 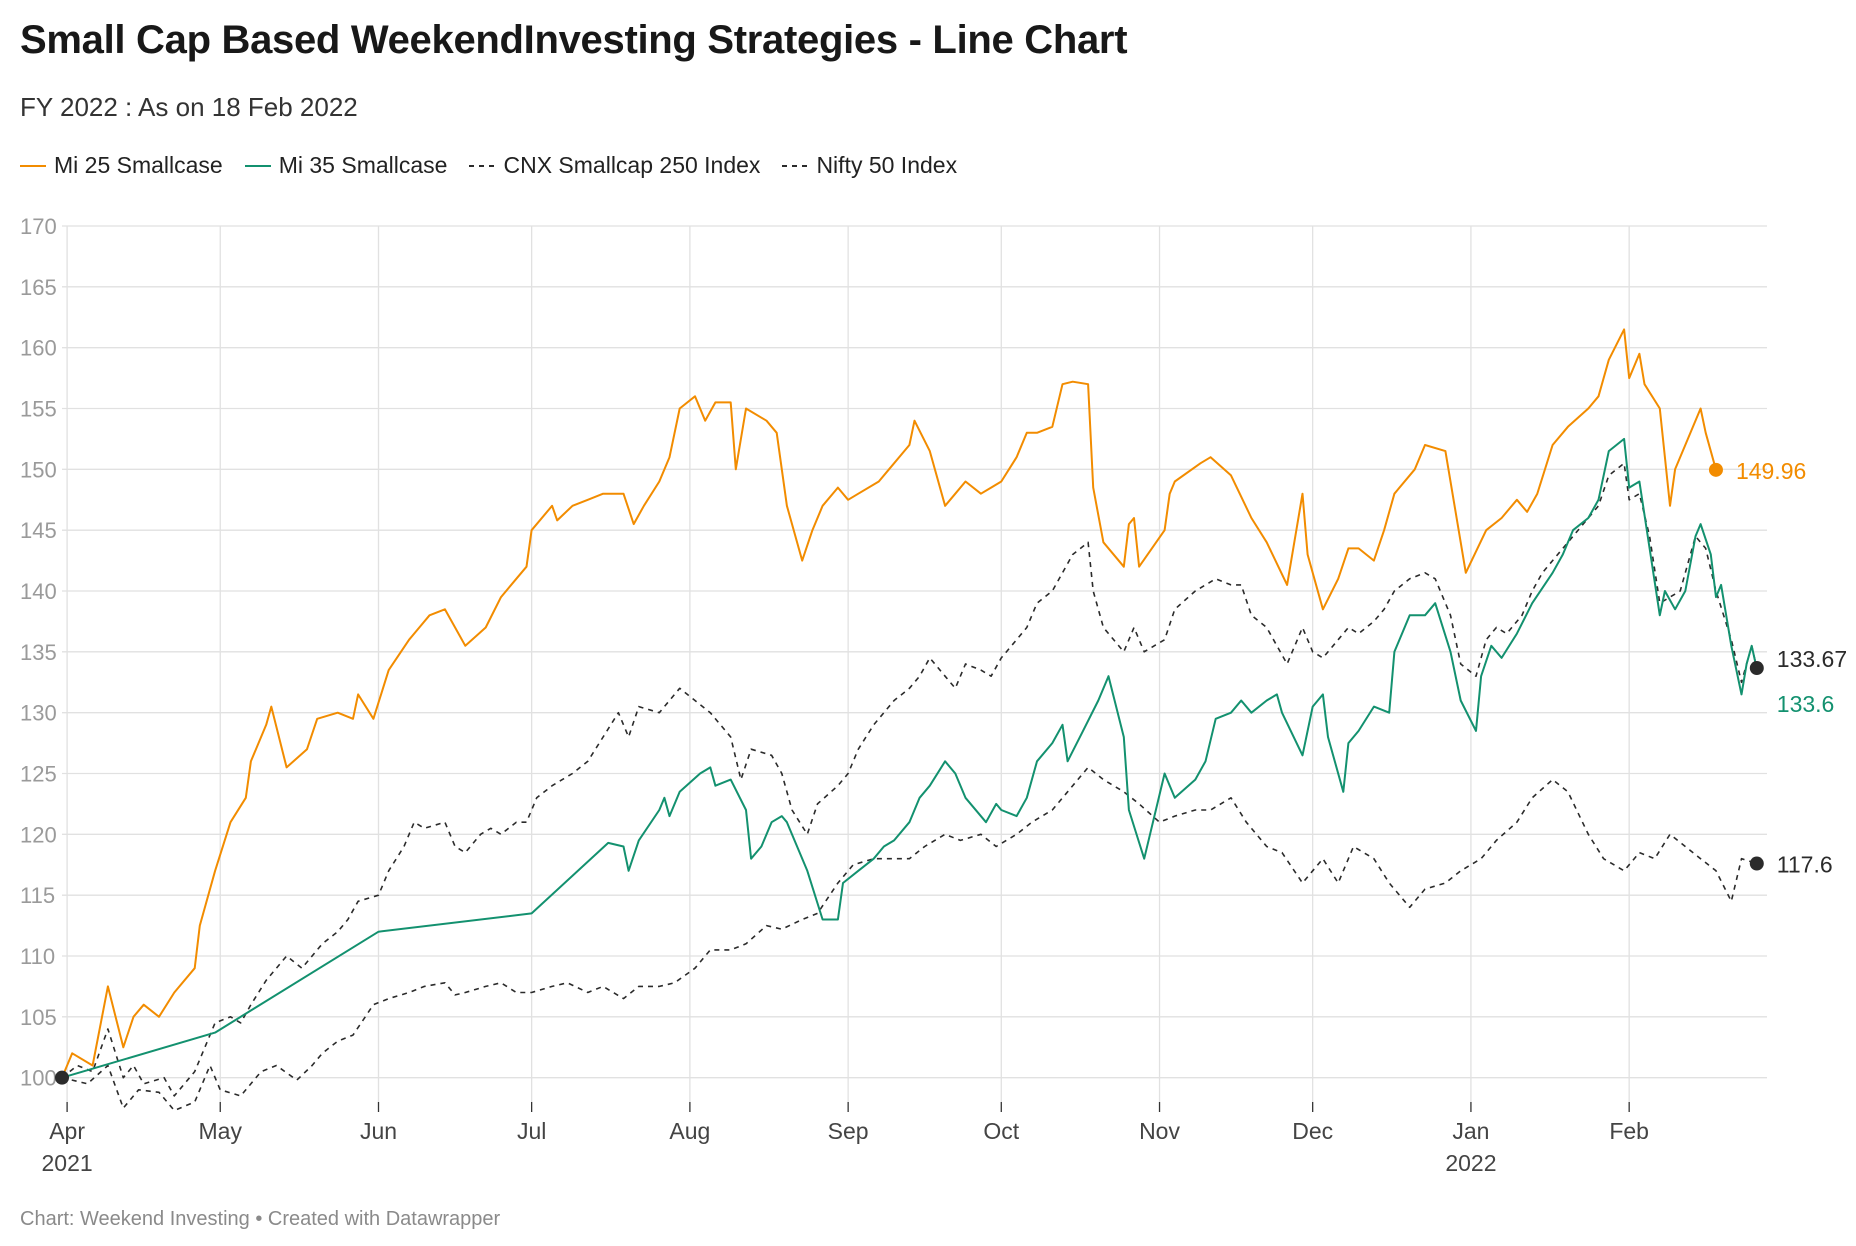 I want to click on legend-label: Nifty 50 Index, so click(x=887, y=165).